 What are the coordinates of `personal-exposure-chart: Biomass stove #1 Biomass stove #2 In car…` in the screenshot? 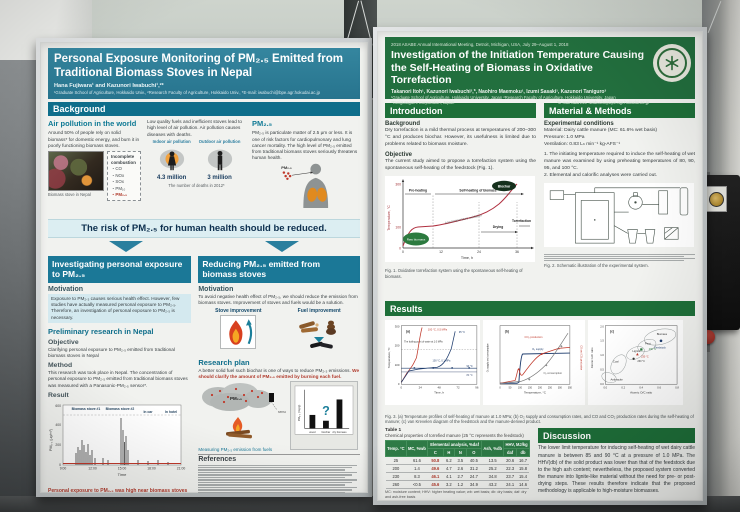 It's located at (117, 440).